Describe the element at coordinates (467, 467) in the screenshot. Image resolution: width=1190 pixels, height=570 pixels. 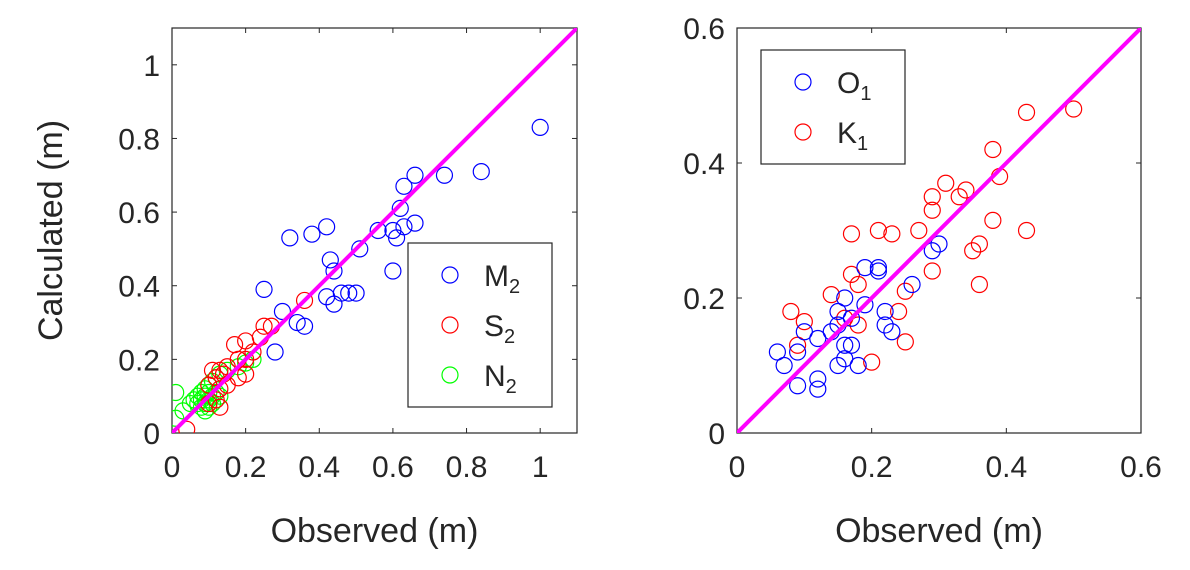
I see `x-tick-label: 0.8` at that location.